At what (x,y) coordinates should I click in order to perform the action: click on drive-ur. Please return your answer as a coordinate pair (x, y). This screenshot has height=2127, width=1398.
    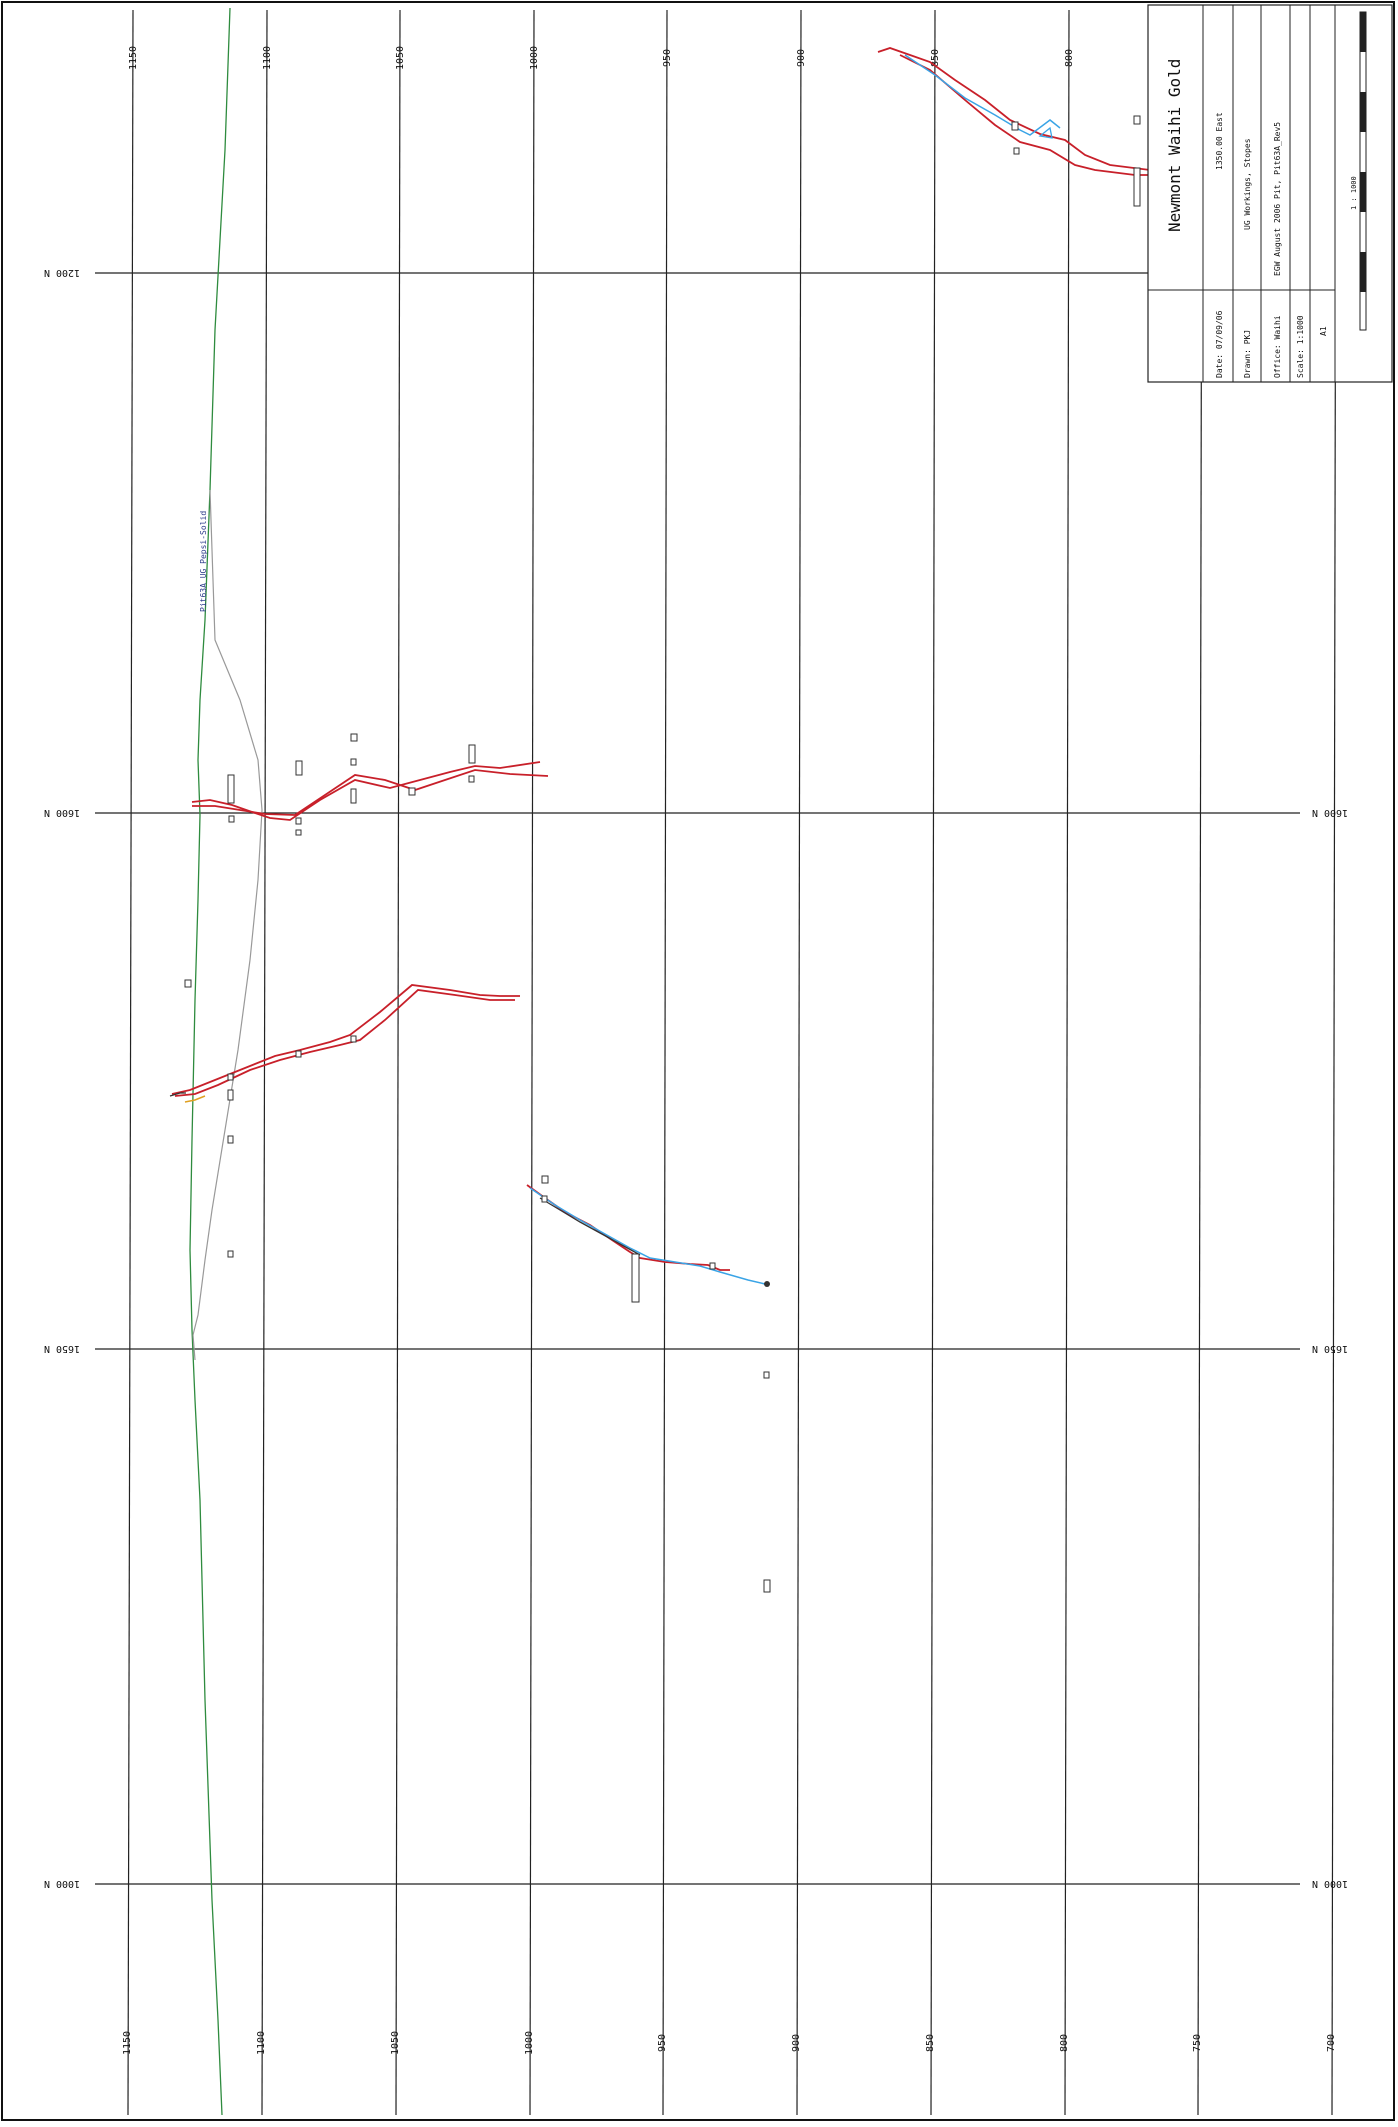
    Looking at the image, I should click on (982, 95).